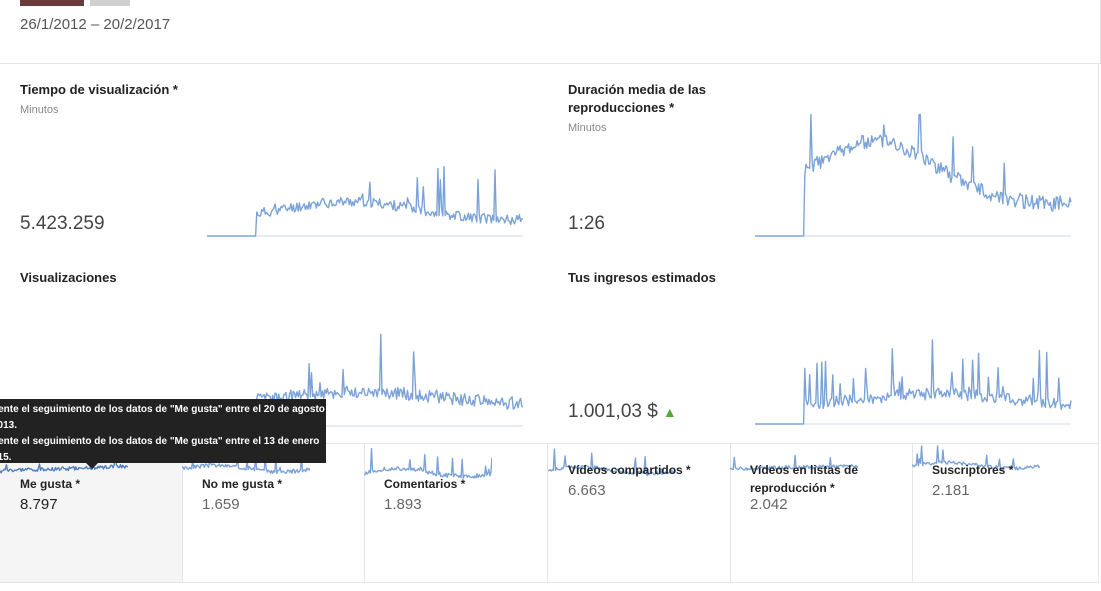 This screenshot has height=591, width=1101. What do you see at coordinates (642, 277) in the screenshot?
I see `card-title: Tus ingresos estimados` at bounding box center [642, 277].